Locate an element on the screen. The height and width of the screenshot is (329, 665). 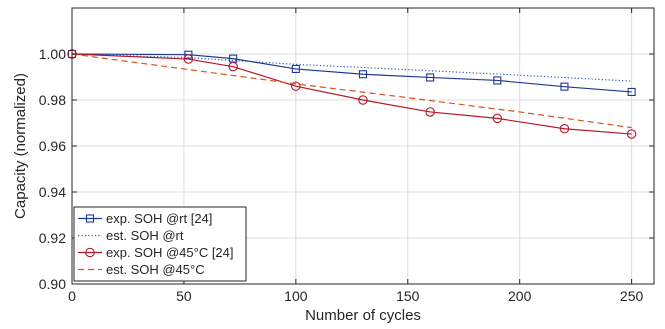
y-tick-label: 0.94 is located at coordinates (52, 192).